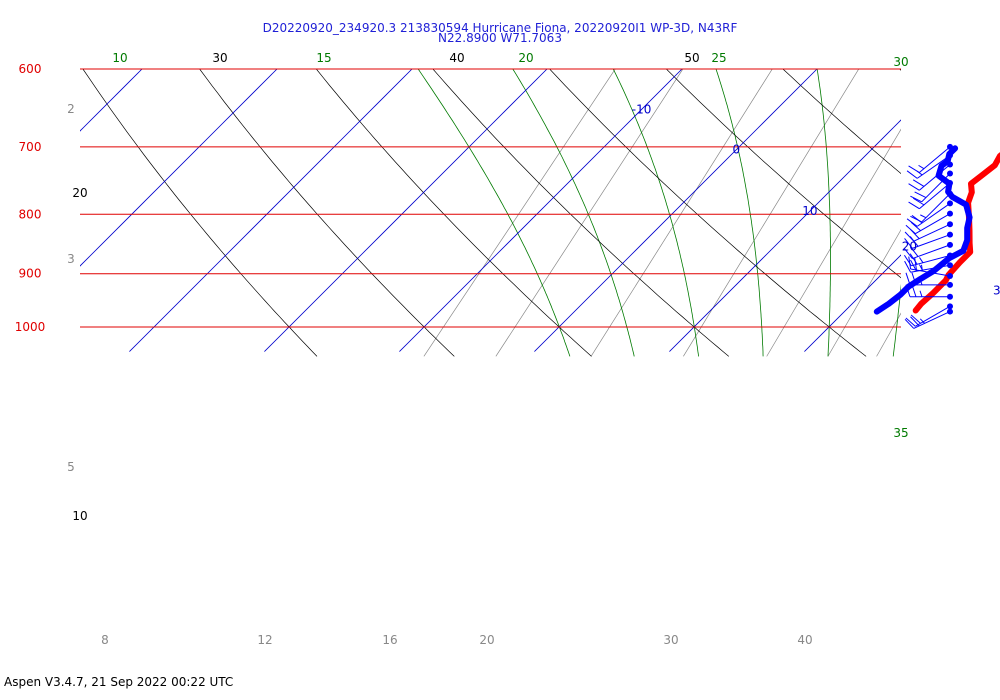 The image size is (1000, 700). Describe the element at coordinates (79, 193) in the screenshot. I see `dry-adiabat-label: 20` at that location.